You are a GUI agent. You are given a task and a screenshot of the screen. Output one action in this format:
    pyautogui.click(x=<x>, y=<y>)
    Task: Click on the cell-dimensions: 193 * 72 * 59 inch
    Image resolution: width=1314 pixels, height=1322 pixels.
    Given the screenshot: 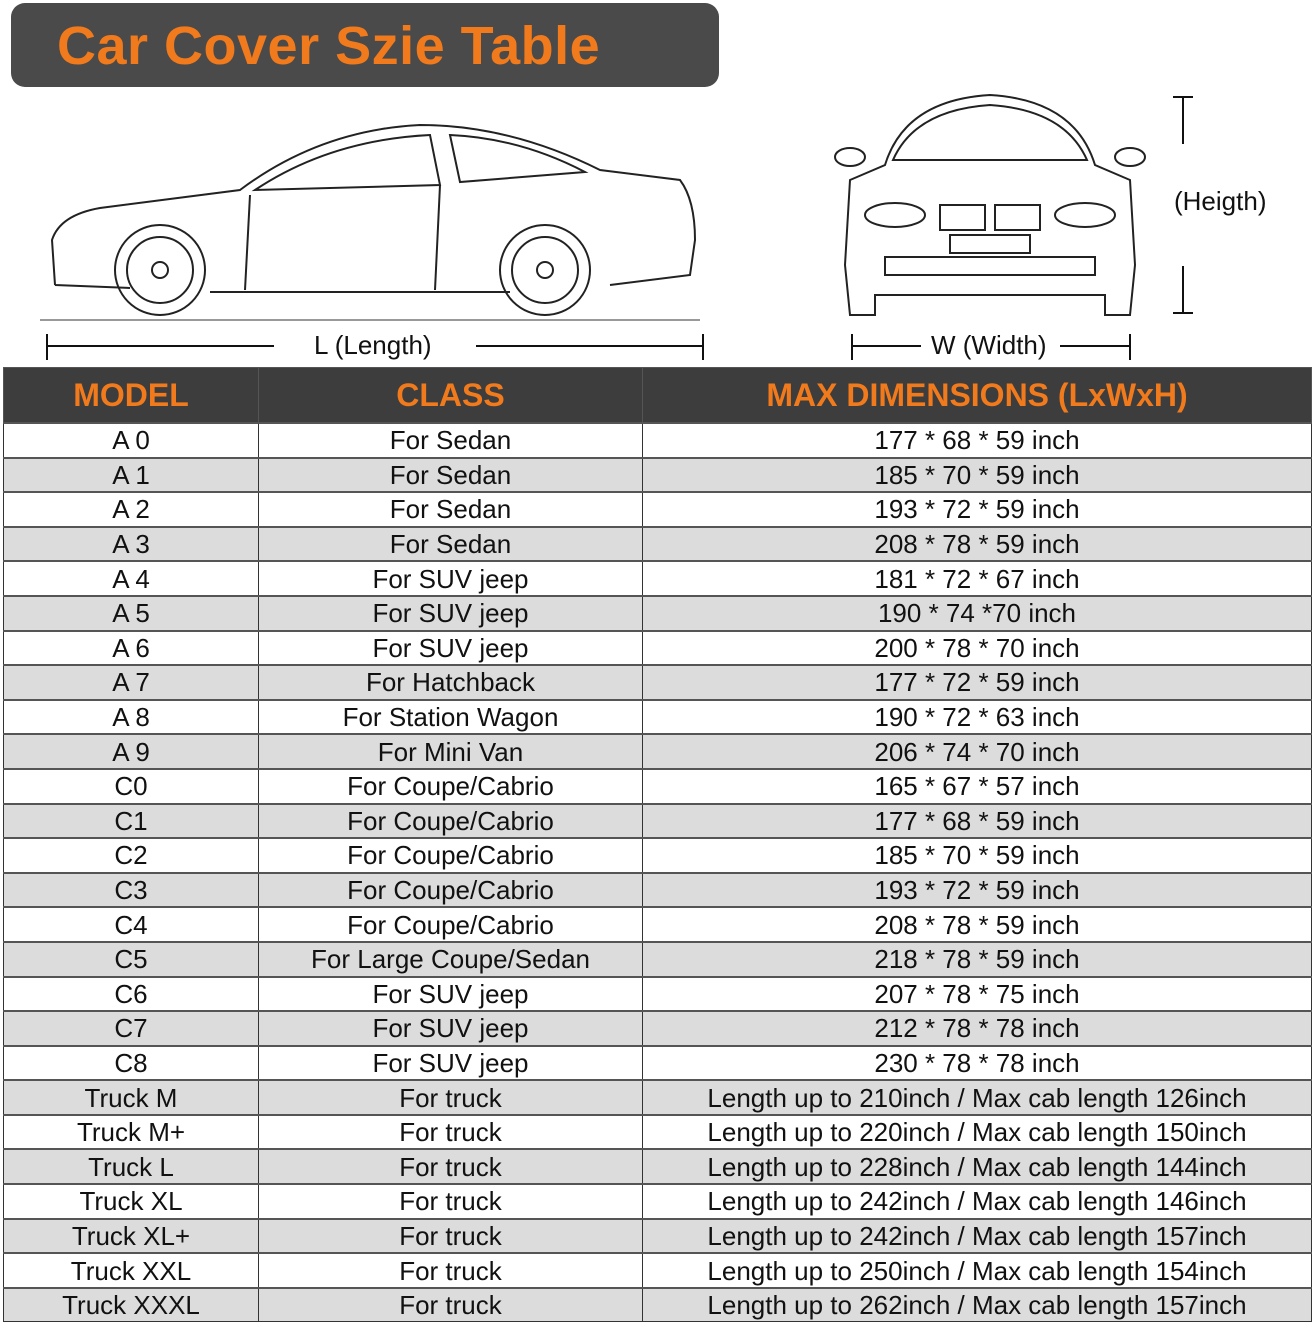 What is the action you would take?
    pyautogui.click(x=977, y=509)
    